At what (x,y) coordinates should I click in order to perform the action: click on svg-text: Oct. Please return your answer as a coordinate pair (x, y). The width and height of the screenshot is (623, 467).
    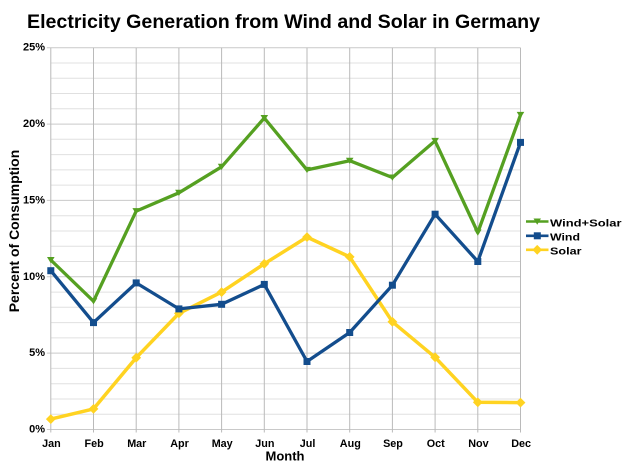
    Looking at the image, I should click on (436, 444).